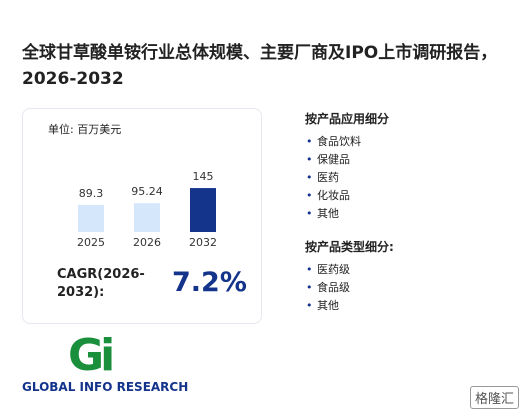  What do you see at coordinates (347, 196) in the screenshot?
I see `segment-item: 化妆品` at bounding box center [347, 196].